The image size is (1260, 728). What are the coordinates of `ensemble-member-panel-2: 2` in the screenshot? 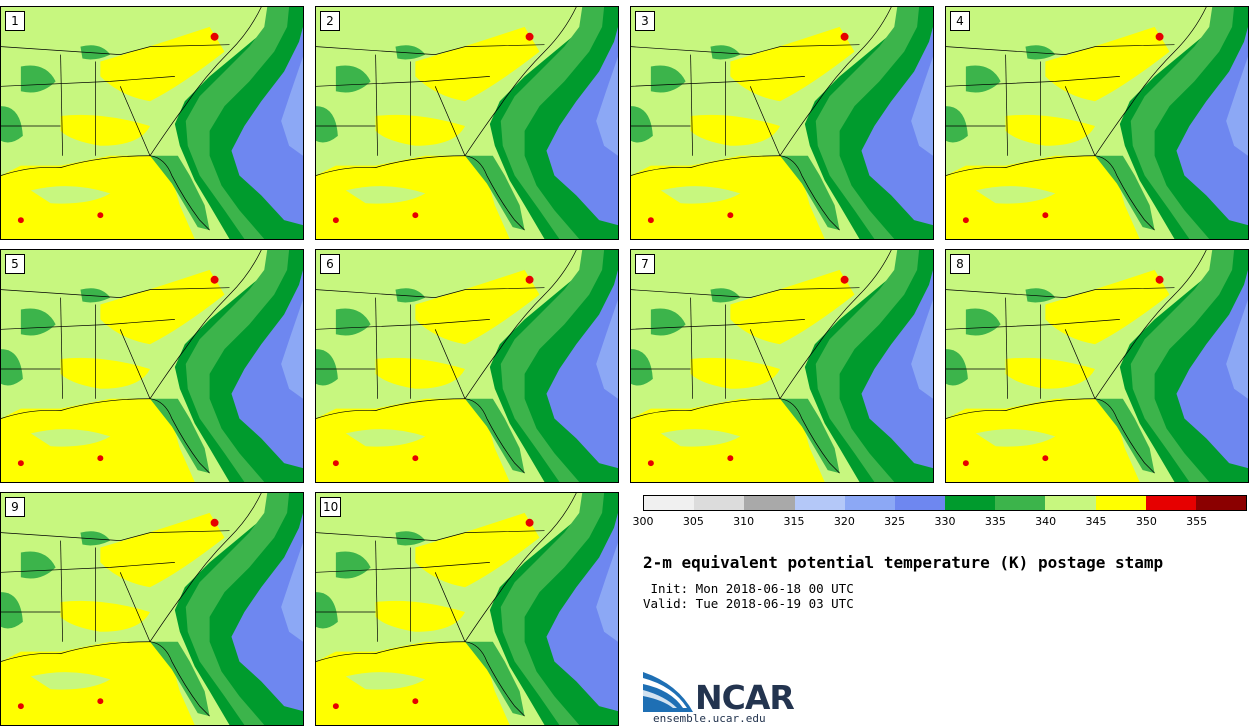 It's located at (467, 123).